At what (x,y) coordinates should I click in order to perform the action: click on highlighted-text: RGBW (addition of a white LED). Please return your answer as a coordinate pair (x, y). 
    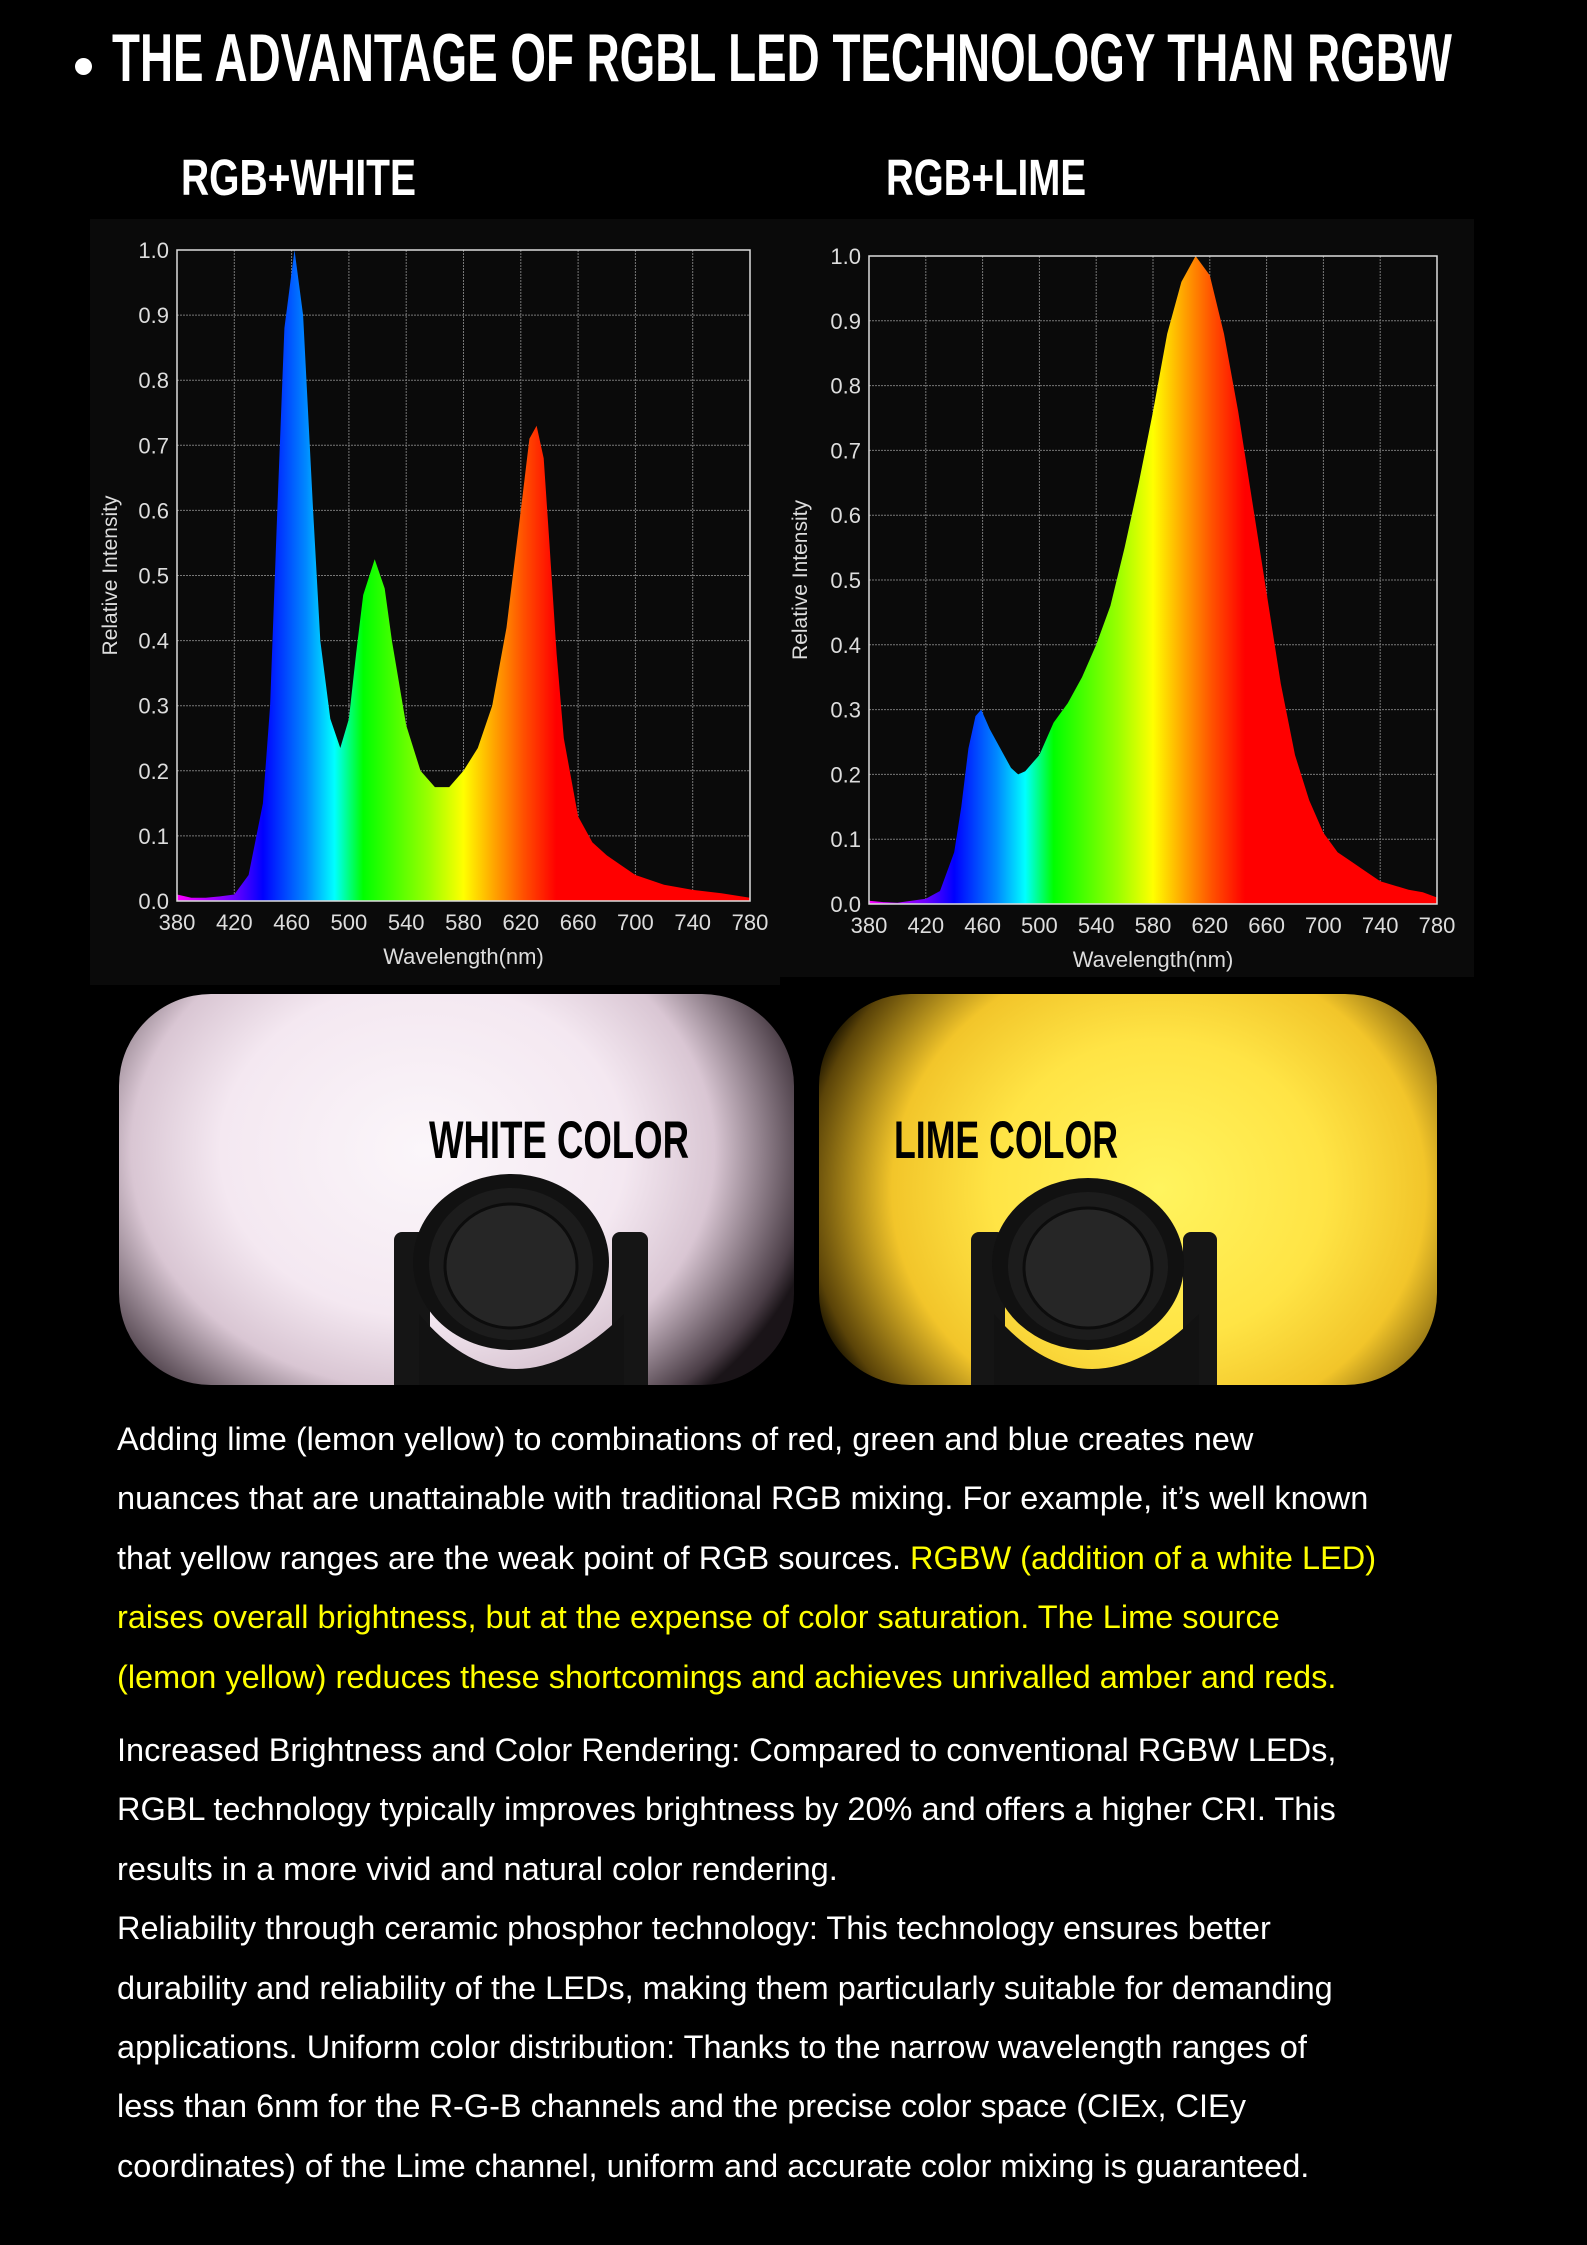
    Looking at the image, I should click on (1143, 1557).